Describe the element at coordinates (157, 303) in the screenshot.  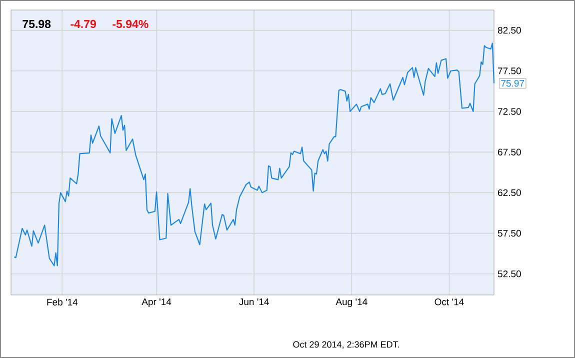
I see `x-tick-label: Apr '14` at that location.